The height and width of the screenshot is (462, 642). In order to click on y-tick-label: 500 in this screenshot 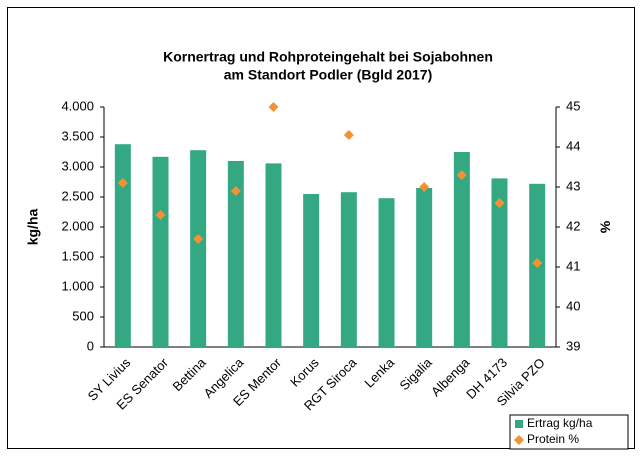, I will do `click(83, 315)`.